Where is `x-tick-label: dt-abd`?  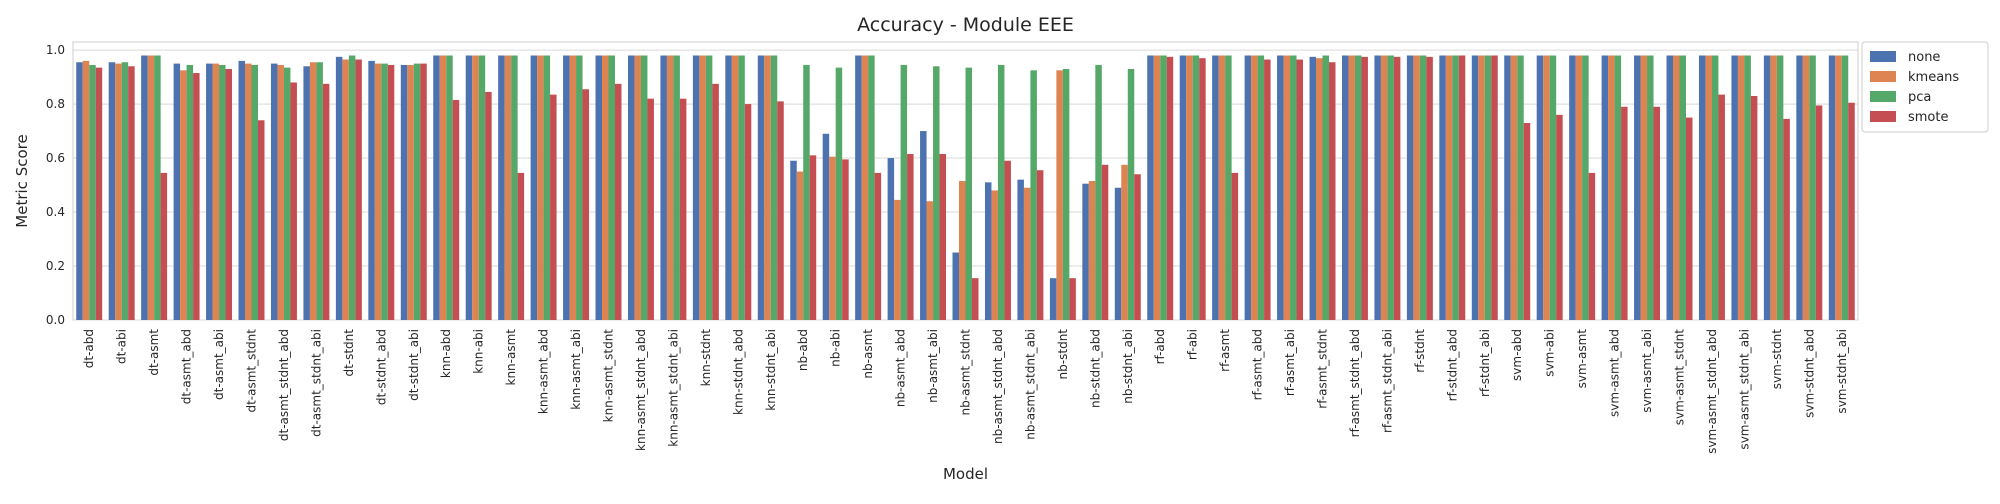 x-tick-label: dt-abd is located at coordinates (89, 348).